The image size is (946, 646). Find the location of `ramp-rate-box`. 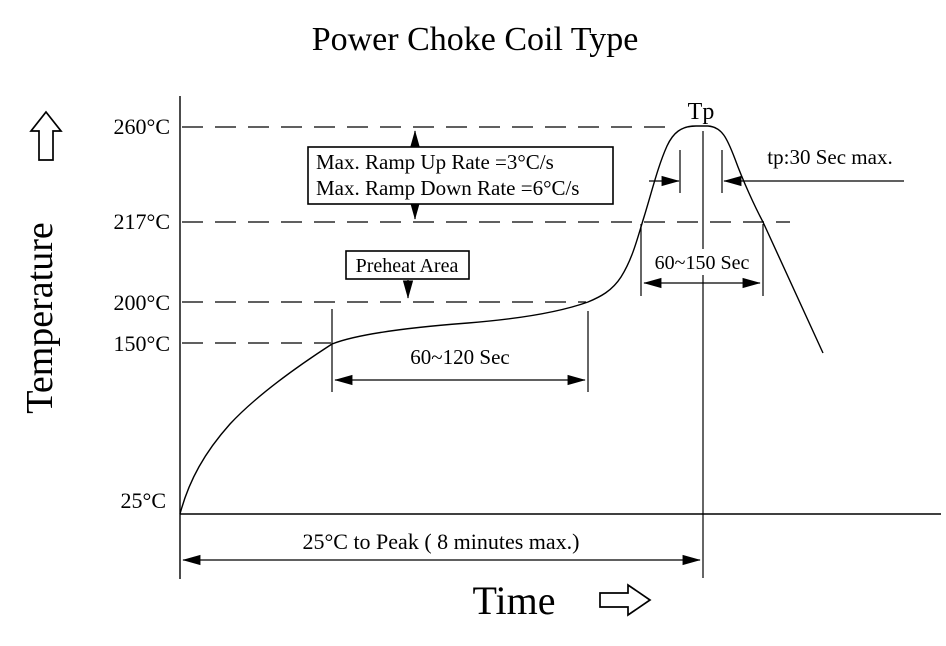

ramp-rate-box is located at coordinates (460, 175).